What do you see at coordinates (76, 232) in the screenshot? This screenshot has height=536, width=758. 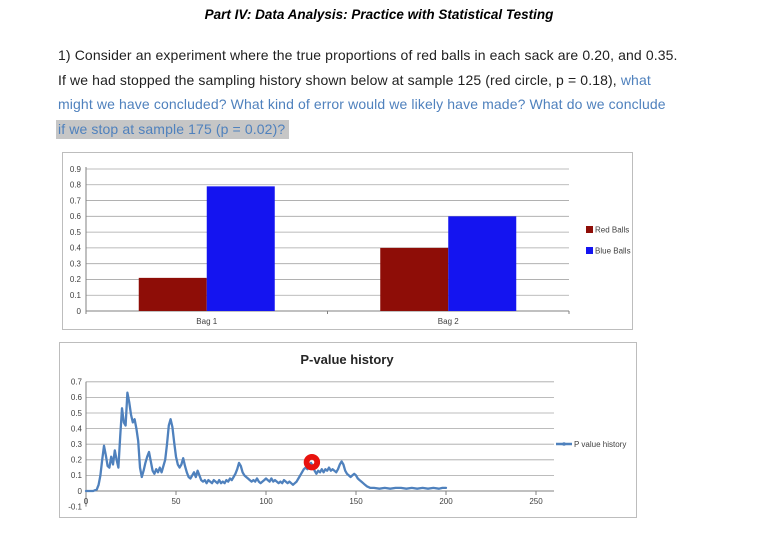 I see `bar-chart-ytick-label: 0.5` at bounding box center [76, 232].